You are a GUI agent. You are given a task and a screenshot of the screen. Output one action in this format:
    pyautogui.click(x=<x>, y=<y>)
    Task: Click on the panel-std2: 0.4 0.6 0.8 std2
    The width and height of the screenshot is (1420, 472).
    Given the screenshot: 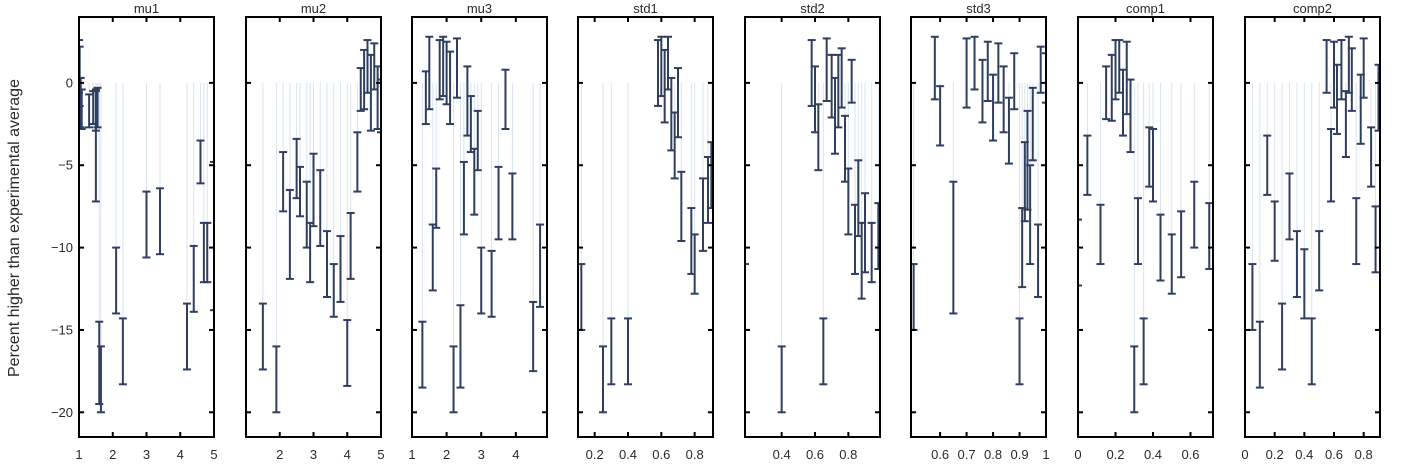 What is the action you would take?
    pyautogui.click(x=812, y=231)
    